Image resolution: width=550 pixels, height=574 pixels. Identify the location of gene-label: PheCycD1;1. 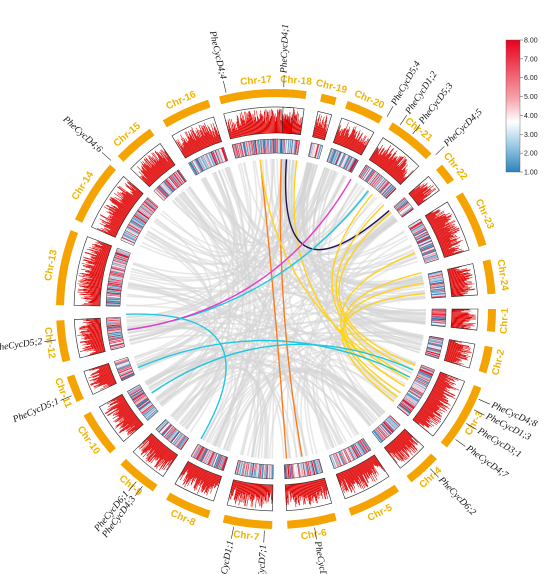
(226, 557).